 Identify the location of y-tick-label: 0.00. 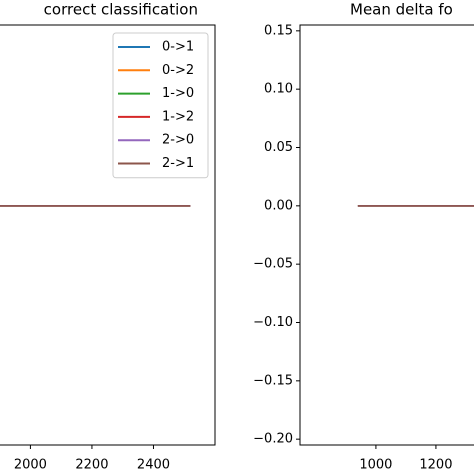
(278, 205).